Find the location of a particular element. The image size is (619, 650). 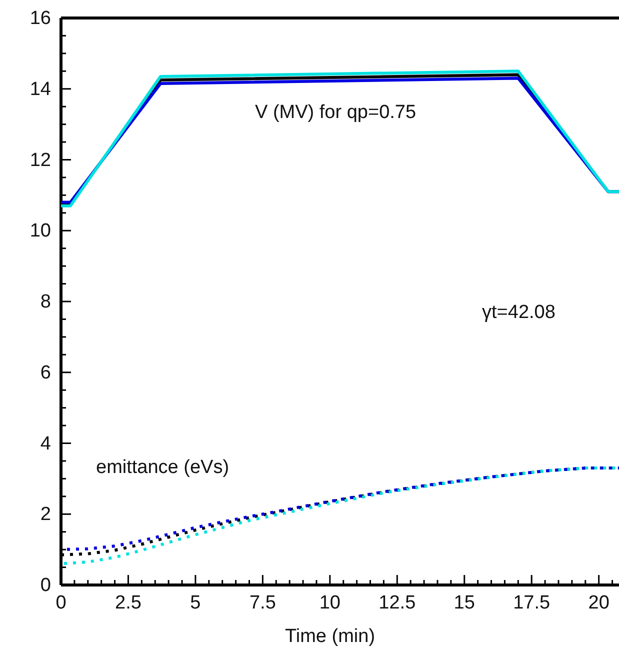

x-tick-label: 0 is located at coordinates (61, 603).